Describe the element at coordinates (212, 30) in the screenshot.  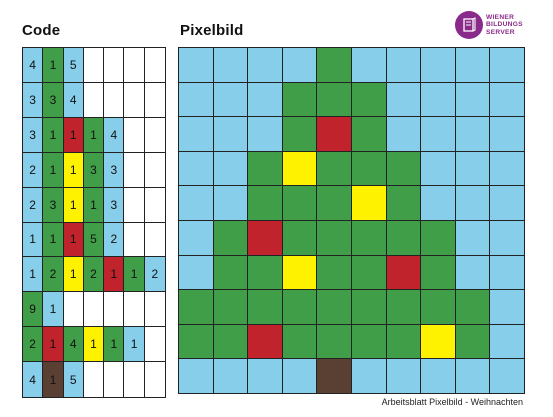
I see `pixel-heading: Pixelbild` at that location.